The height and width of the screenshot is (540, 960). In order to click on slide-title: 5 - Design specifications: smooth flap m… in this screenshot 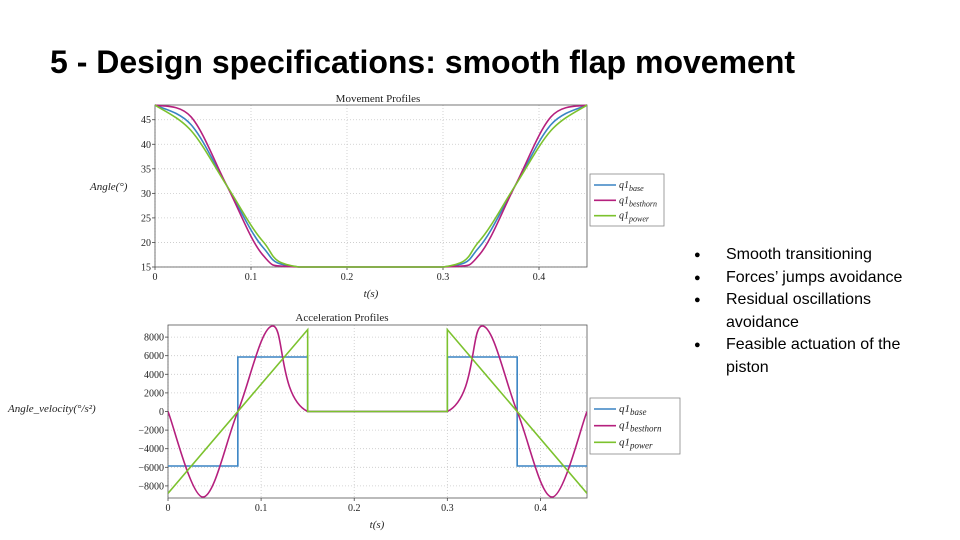, I will do `click(423, 62)`.